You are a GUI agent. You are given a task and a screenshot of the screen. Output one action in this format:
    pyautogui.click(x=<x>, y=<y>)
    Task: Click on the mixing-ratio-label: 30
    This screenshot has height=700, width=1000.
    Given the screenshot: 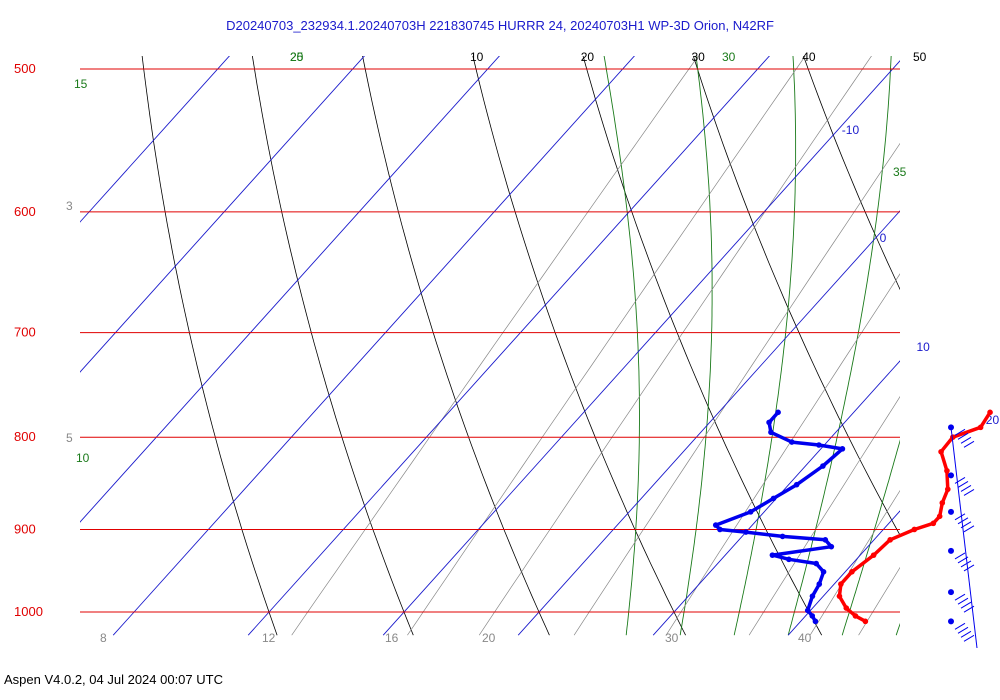 What is the action you would take?
    pyautogui.click(x=672, y=638)
    